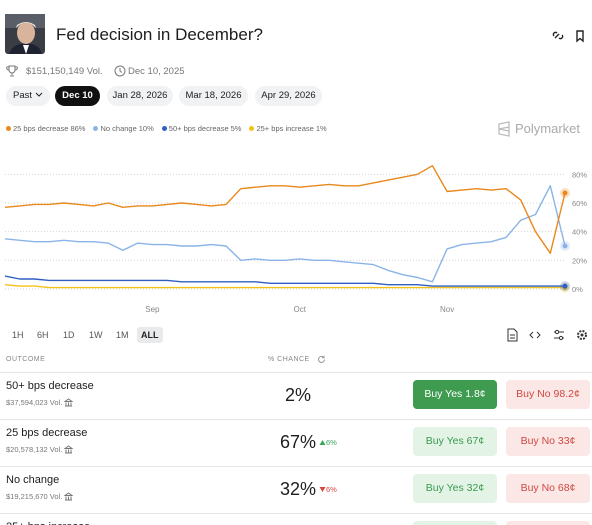  What do you see at coordinates (43, 335) in the screenshot?
I see `range-button: 6H` at bounding box center [43, 335].